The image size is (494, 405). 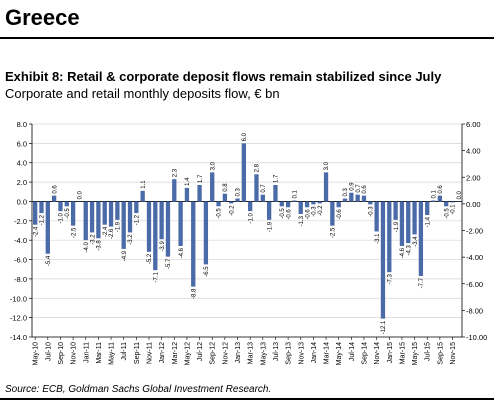 What do you see at coordinates (99, 353) in the screenshot?
I see `x-tick-label: Mar-11` at bounding box center [99, 353].